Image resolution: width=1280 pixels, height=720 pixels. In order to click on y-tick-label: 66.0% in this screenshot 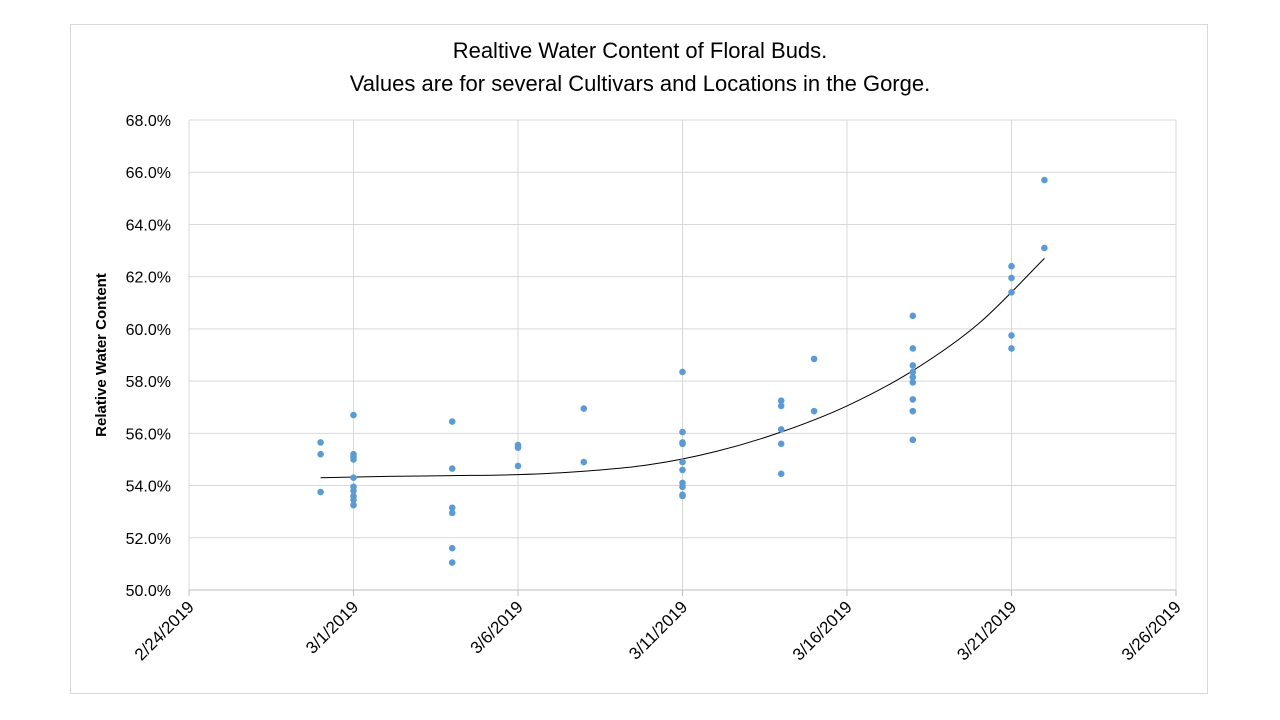, I will do `click(148, 173)`.